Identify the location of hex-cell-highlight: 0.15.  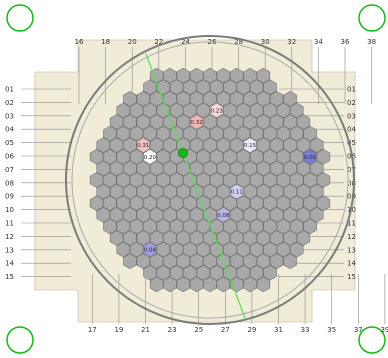
(250, 145).